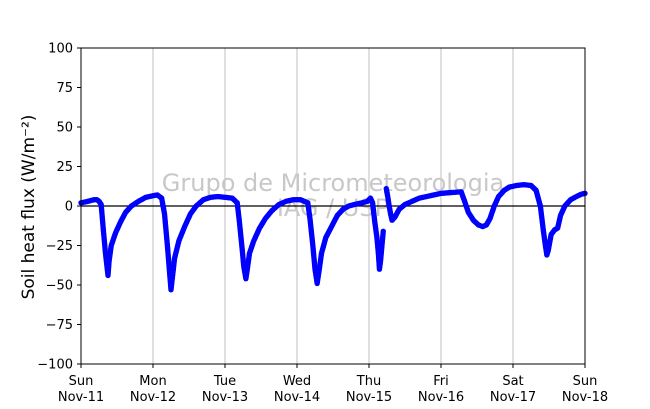  Describe the element at coordinates (297, 397) in the screenshot. I see `x-tick-label-date: Nov-14` at that location.